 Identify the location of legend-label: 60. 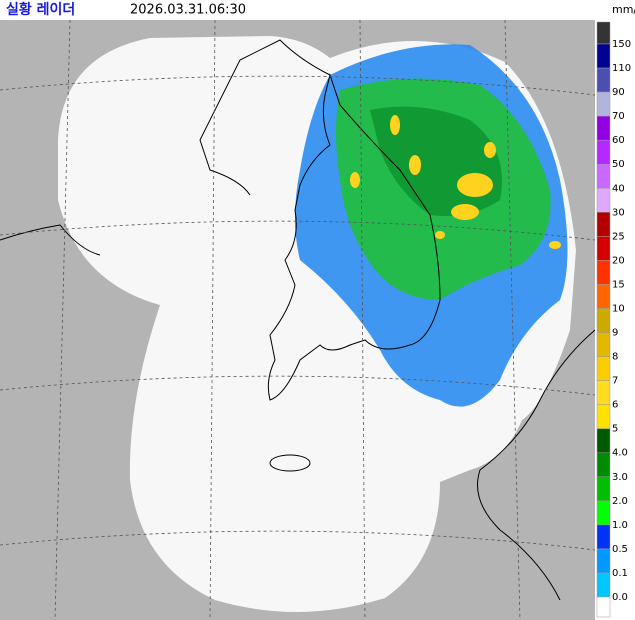
(618, 140).